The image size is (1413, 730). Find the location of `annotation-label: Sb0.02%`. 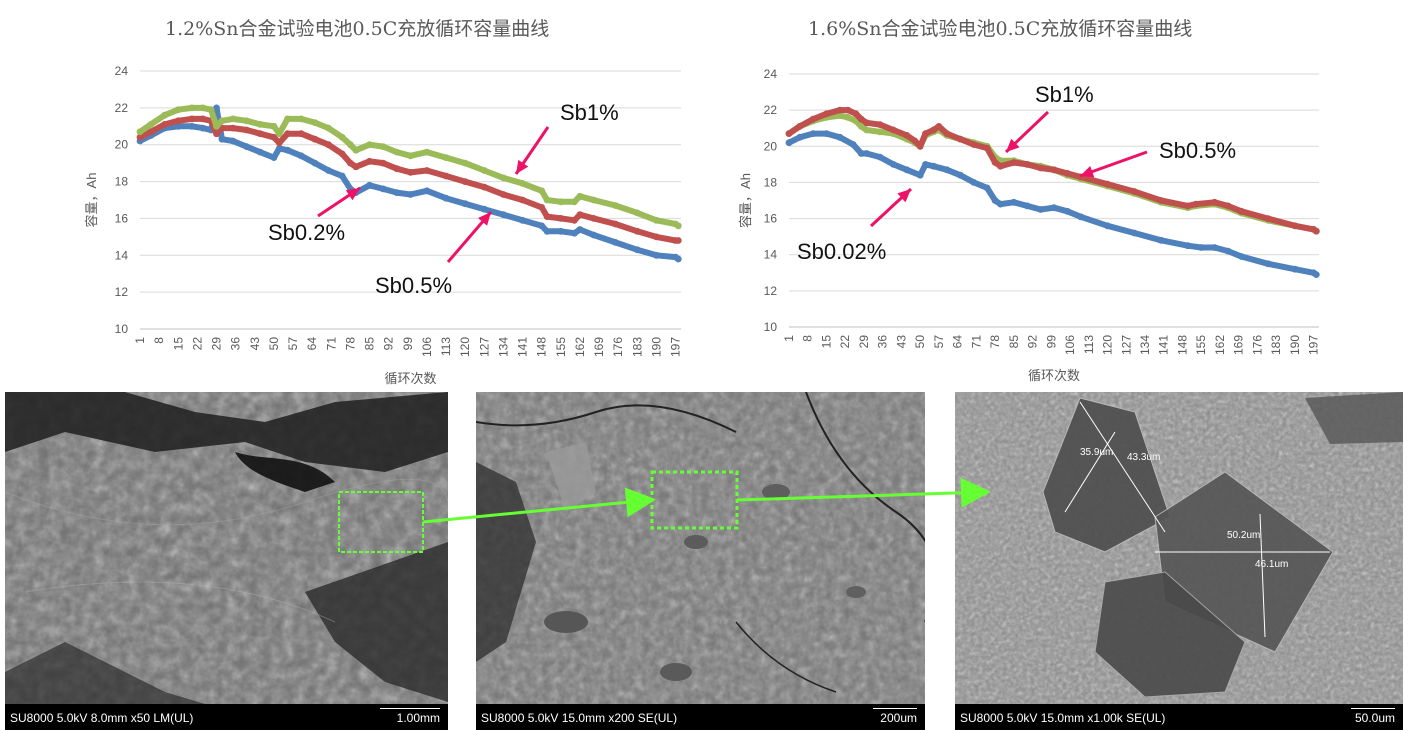

annotation-label: Sb0.02% is located at coordinates (841, 251).